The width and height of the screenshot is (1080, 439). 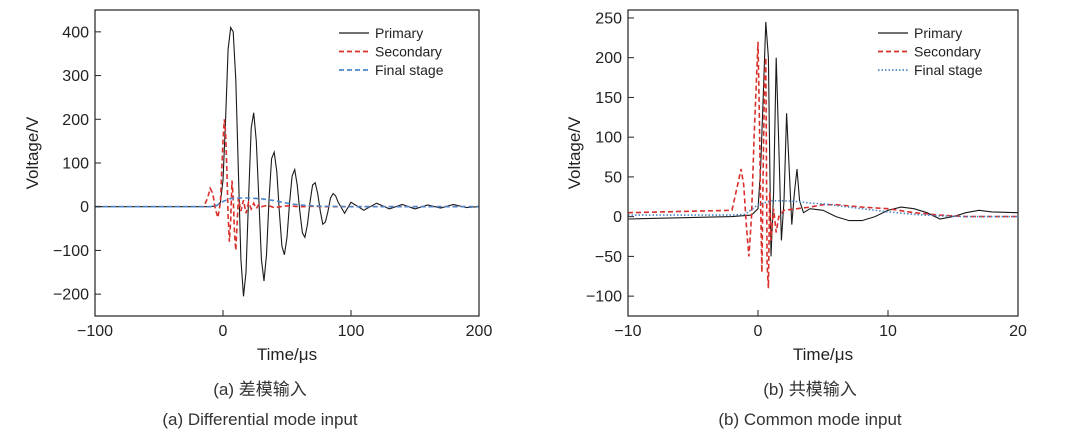 What do you see at coordinates (351, 331) in the screenshot?
I see `x-tick-label: 100` at bounding box center [351, 331].